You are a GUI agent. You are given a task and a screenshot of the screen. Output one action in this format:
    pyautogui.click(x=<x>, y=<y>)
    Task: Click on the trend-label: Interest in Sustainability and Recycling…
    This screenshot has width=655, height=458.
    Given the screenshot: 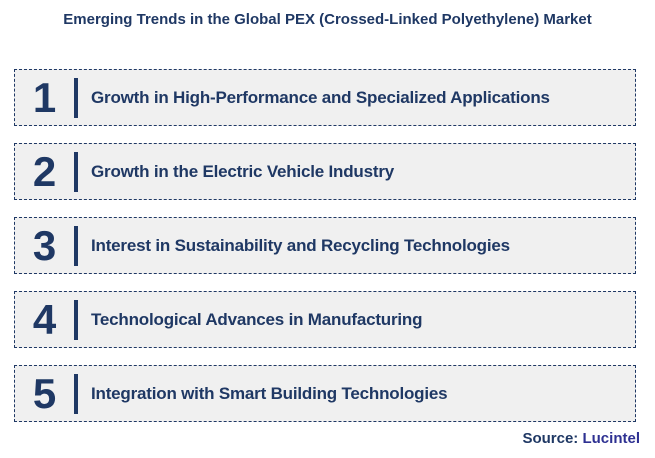 What is the action you would take?
    pyautogui.click(x=300, y=245)
    